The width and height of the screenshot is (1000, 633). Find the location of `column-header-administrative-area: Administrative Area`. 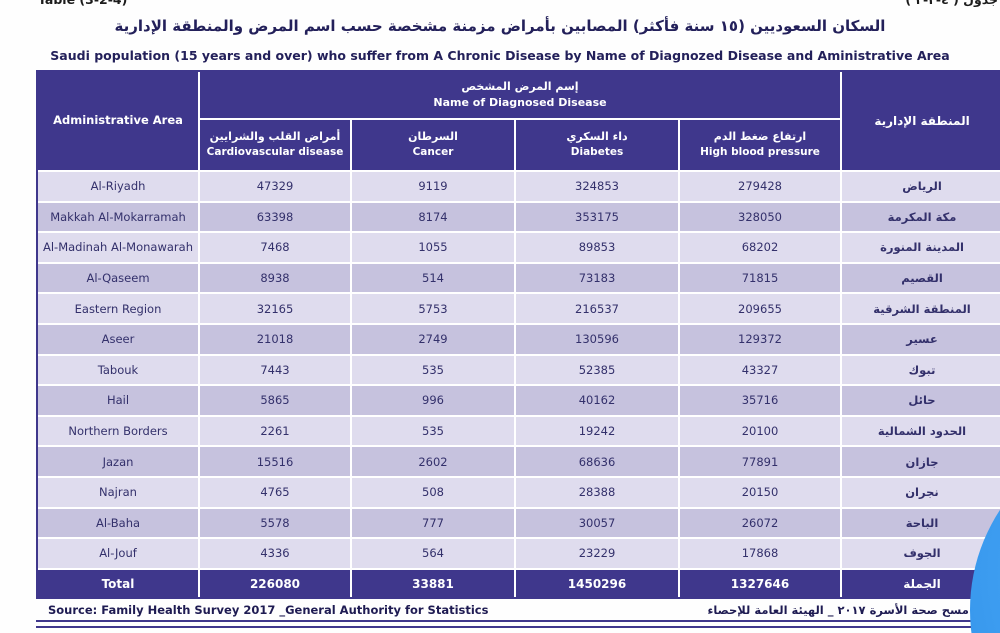

column-header-administrative-area: Administrative Area is located at coordinates (118, 121).